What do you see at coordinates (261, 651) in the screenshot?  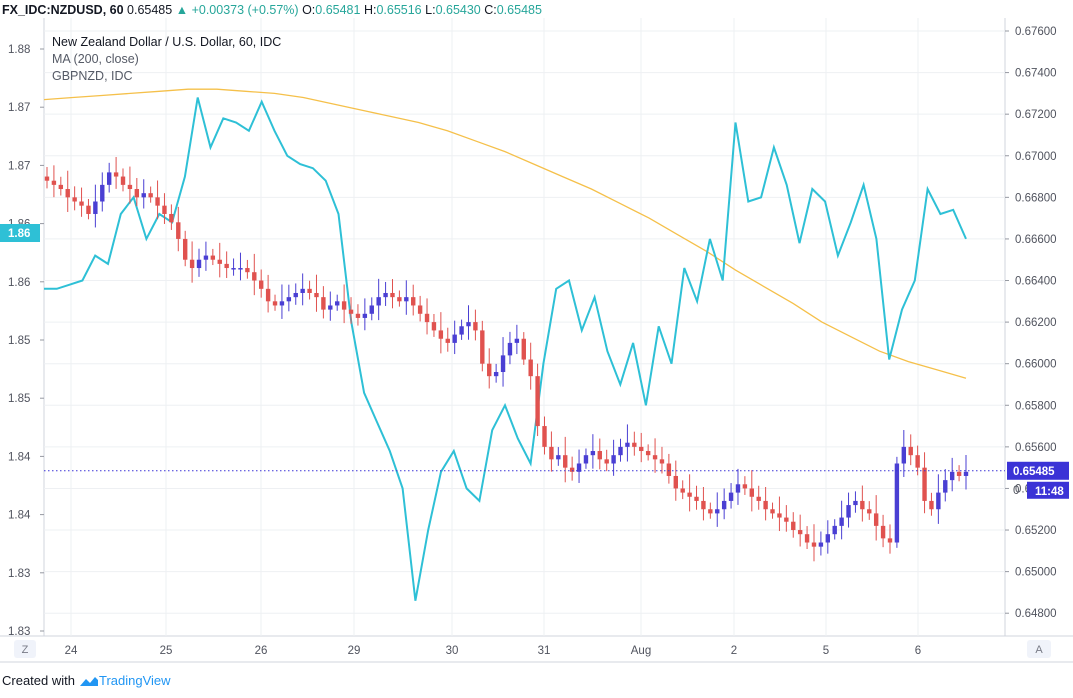 I see `time-axis-label: 26` at bounding box center [261, 651].